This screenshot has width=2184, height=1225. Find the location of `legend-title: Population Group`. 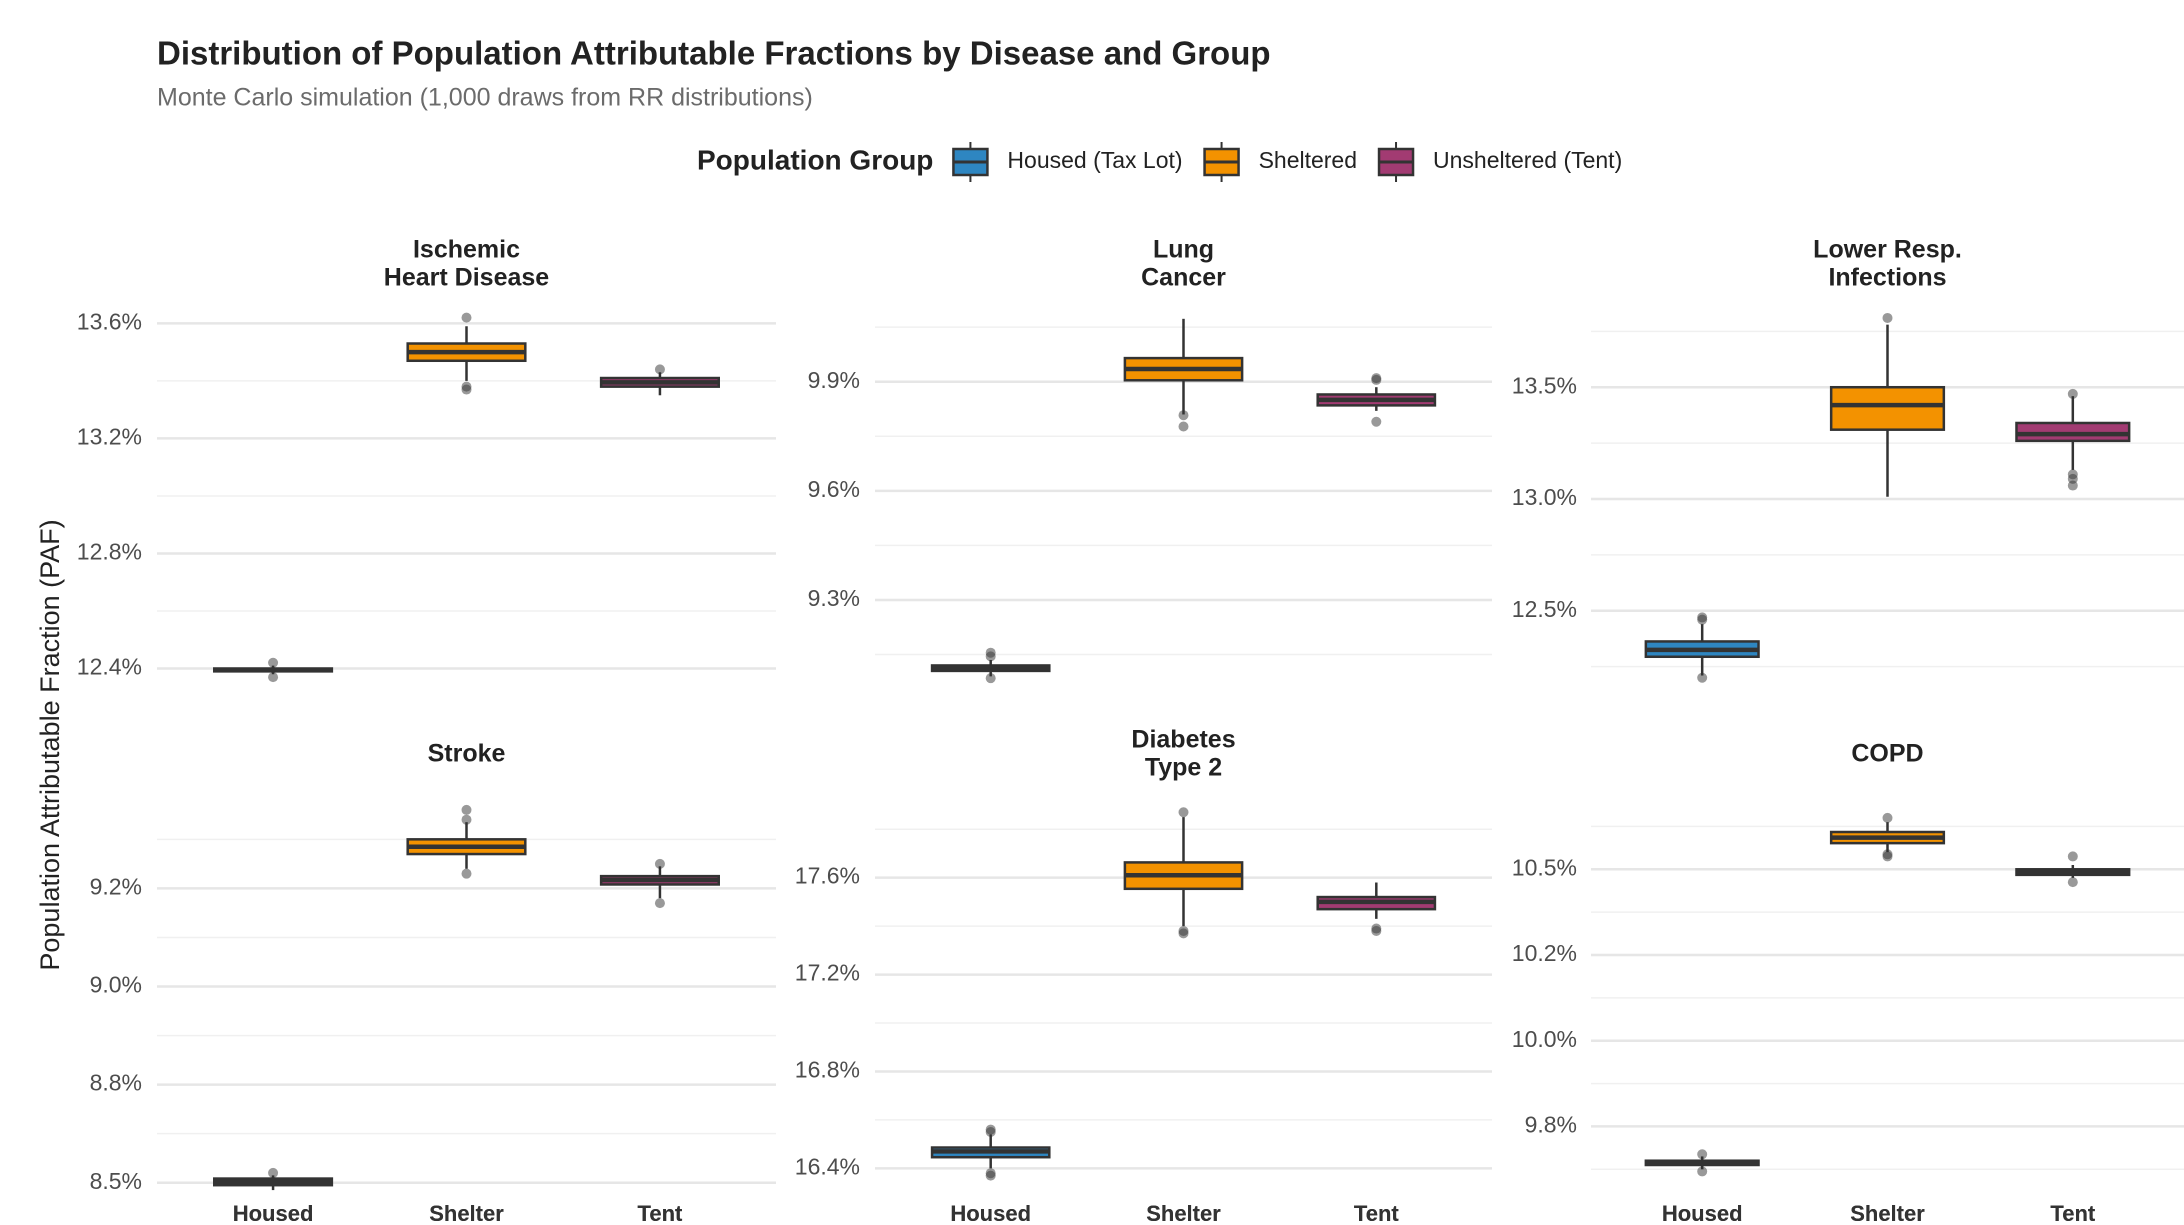

legend-title: Population Group is located at coordinates (815, 159).